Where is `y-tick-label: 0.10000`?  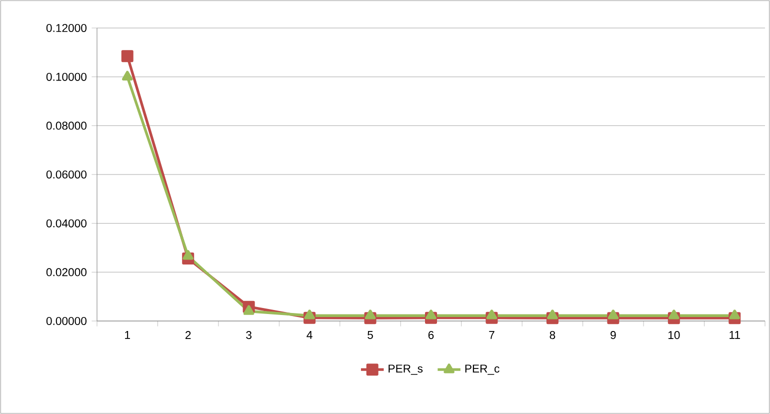 y-tick-label: 0.10000 is located at coordinates (66, 76).